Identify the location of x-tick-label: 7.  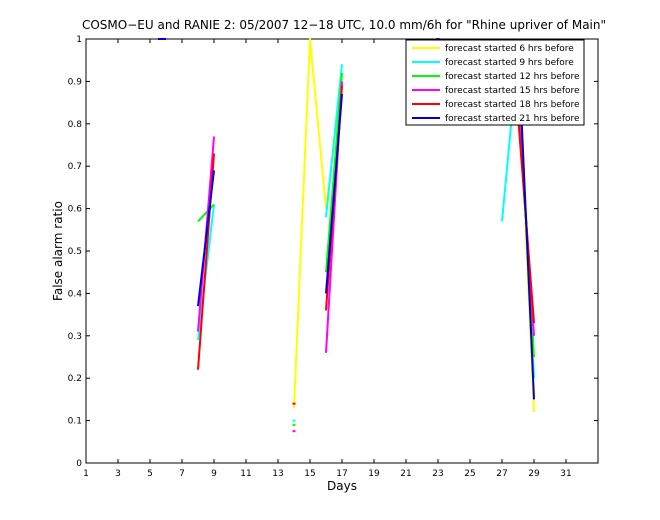
(182, 474).